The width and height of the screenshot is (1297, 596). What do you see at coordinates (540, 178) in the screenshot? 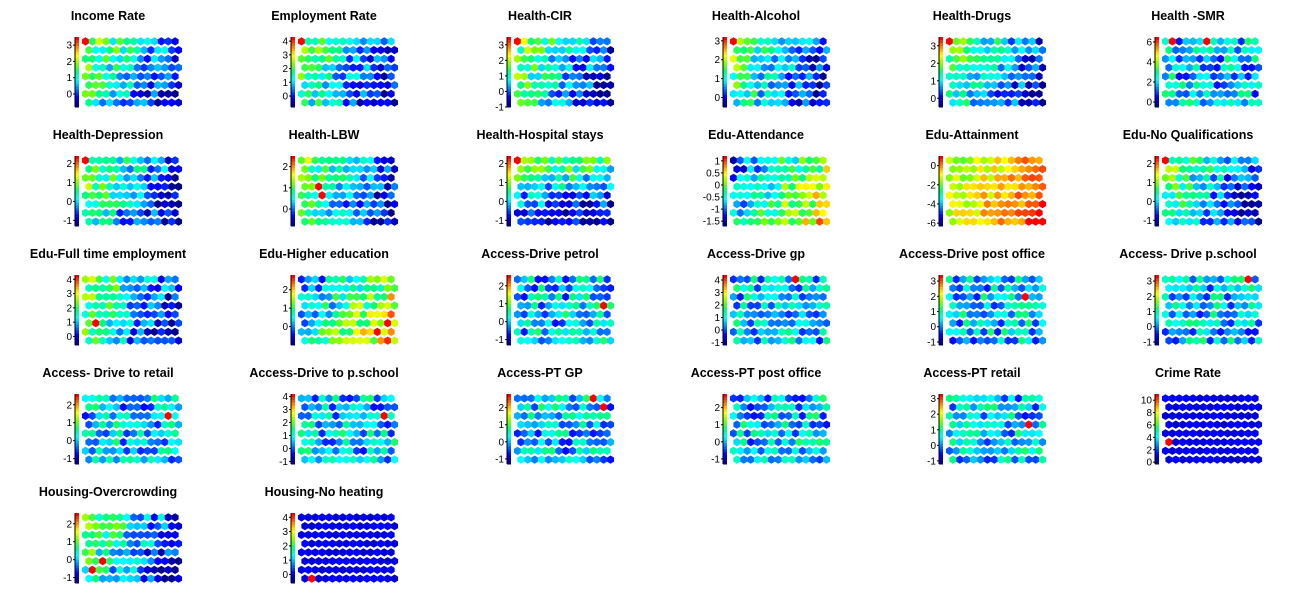
I see `chart-panel: Health-Hospital stays 2 1 0 -1` at bounding box center [540, 178].